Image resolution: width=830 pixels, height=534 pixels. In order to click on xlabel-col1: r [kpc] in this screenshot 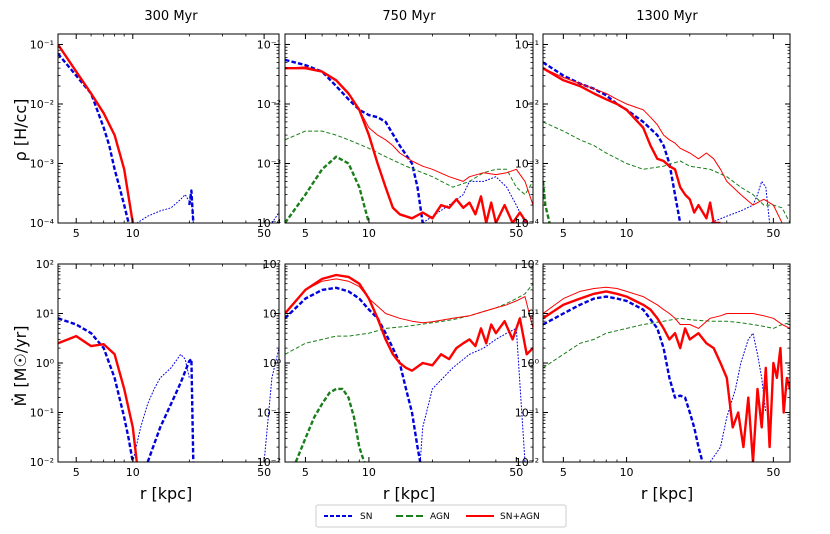, I will do `click(166, 493)`.